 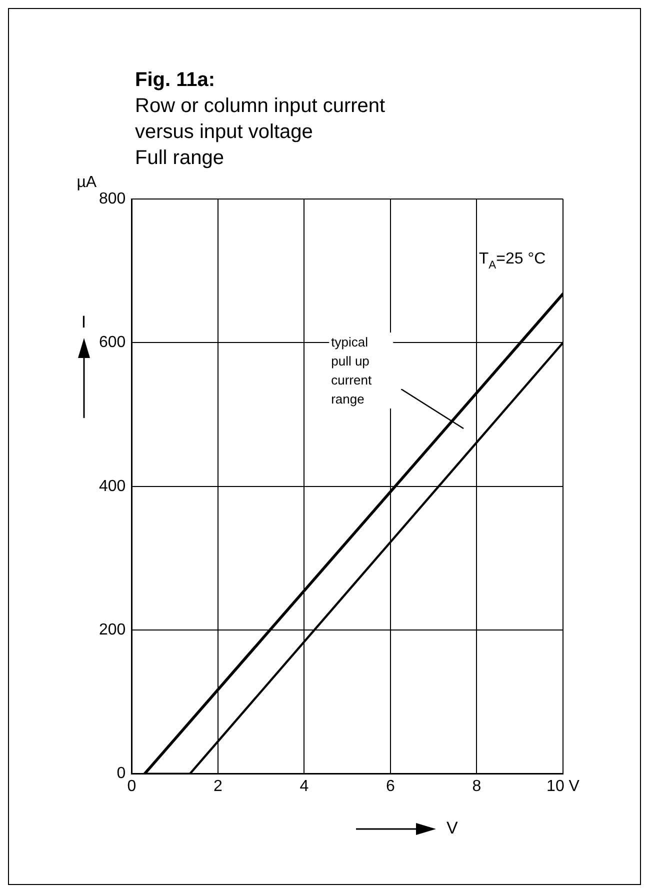 I want to click on text: µA, so click(x=86, y=182).